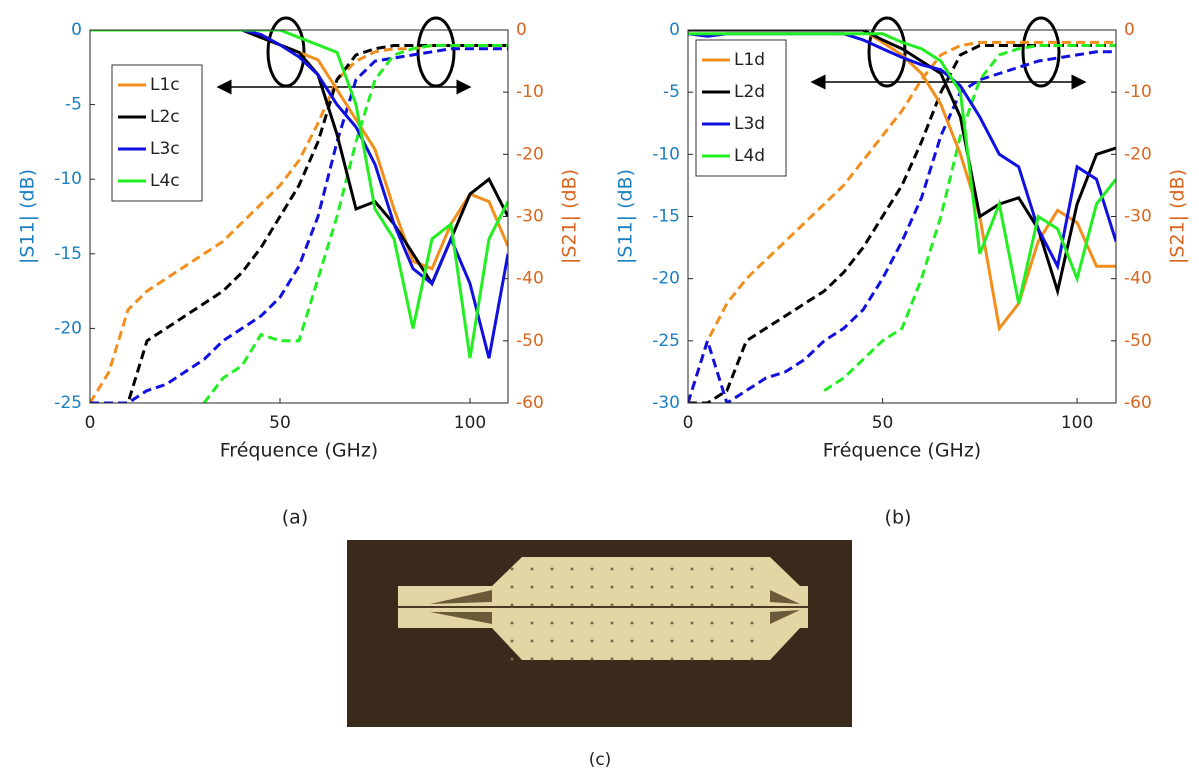  What do you see at coordinates (599, 633) in the screenshot?
I see `photo` at bounding box center [599, 633].